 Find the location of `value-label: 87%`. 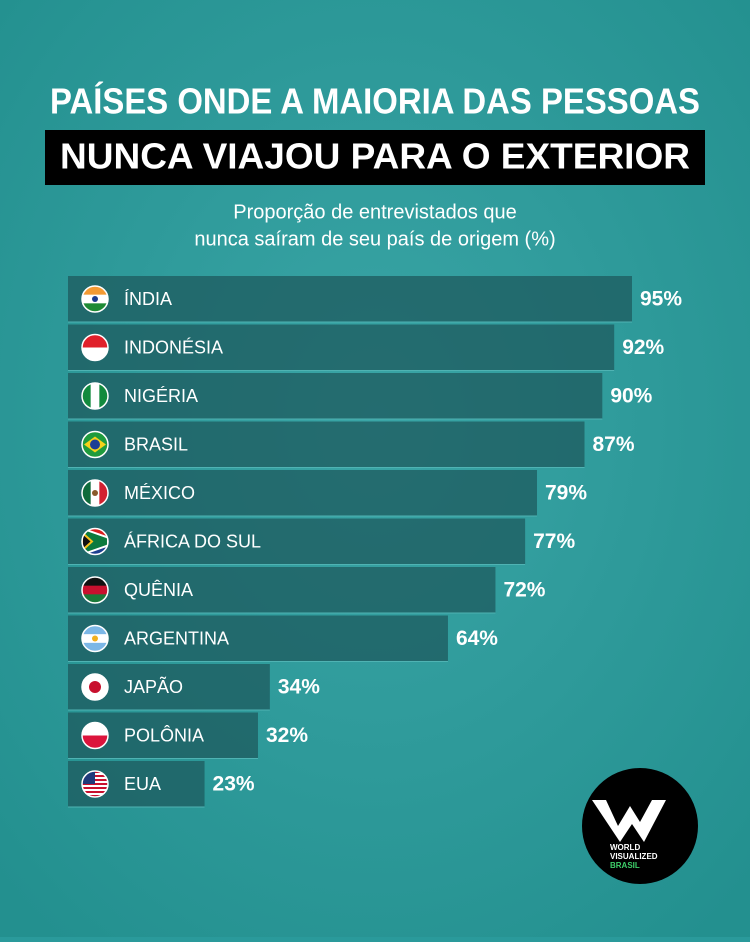

value-label: 87% is located at coordinates (614, 444).